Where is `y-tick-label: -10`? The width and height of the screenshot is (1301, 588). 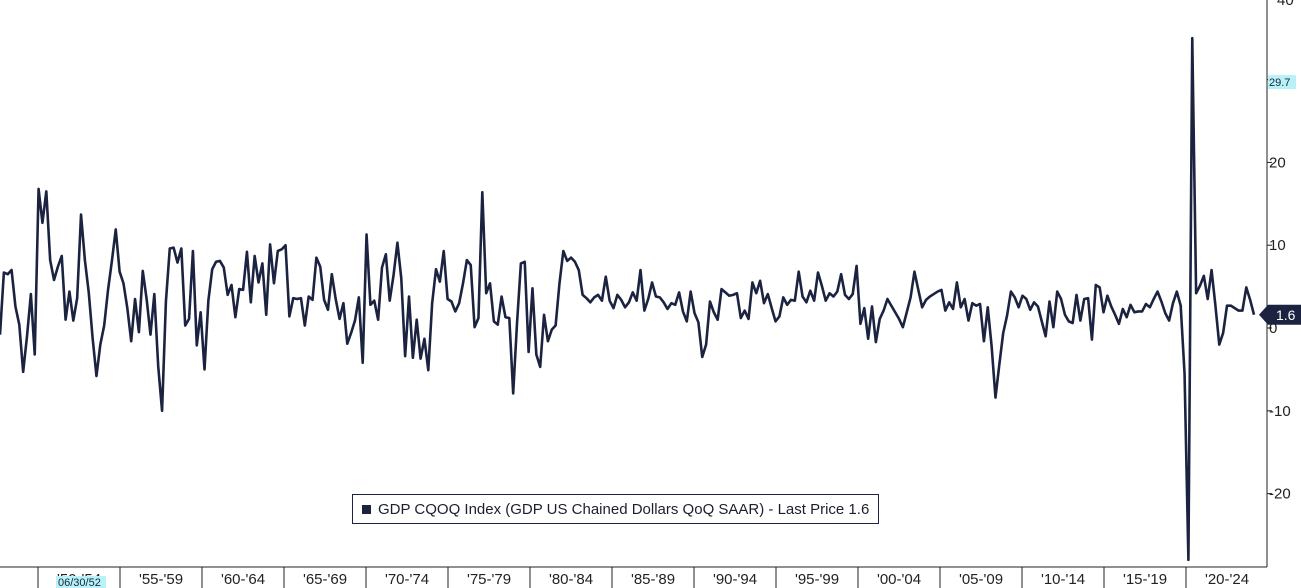
y-tick-label: -10 is located at coordinates (1280, 411).